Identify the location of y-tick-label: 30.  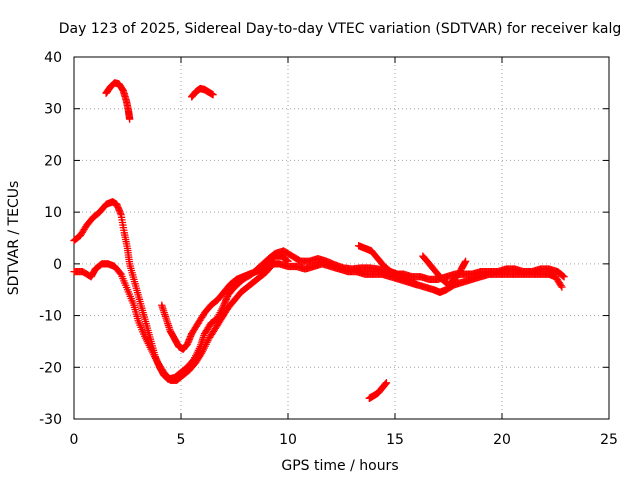
(53, 110).